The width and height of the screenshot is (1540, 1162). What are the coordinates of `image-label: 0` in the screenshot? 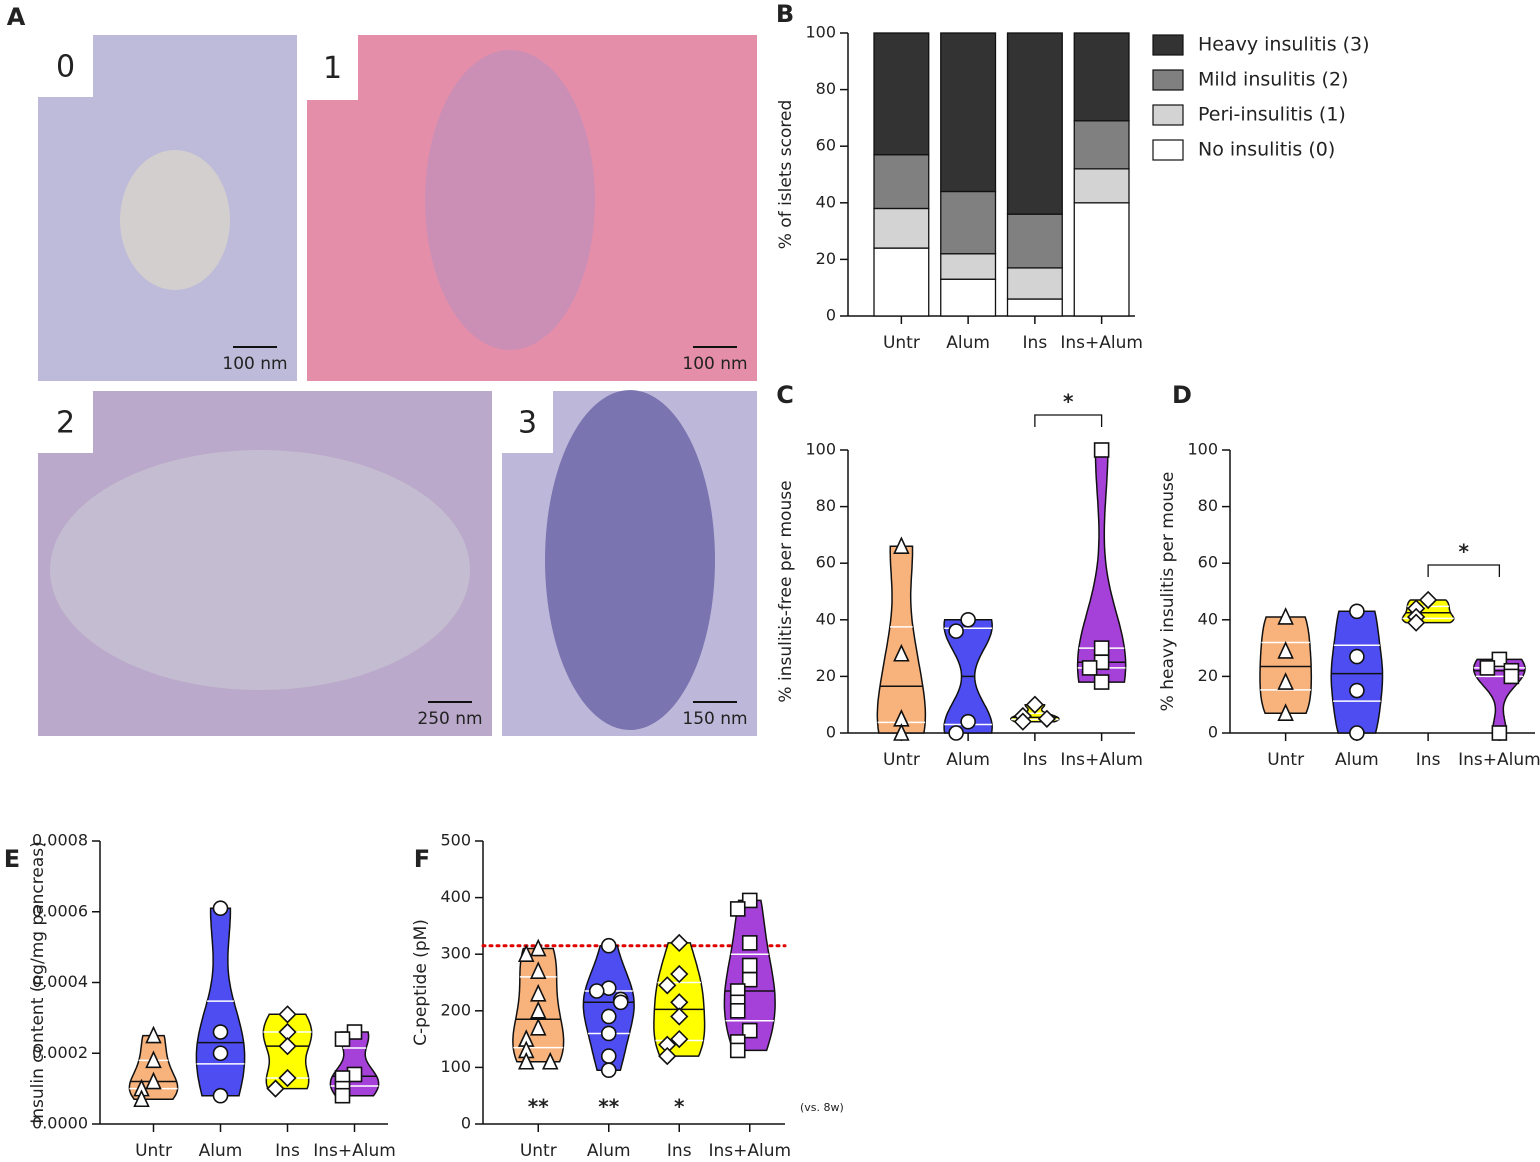 It's located at (65, 67).